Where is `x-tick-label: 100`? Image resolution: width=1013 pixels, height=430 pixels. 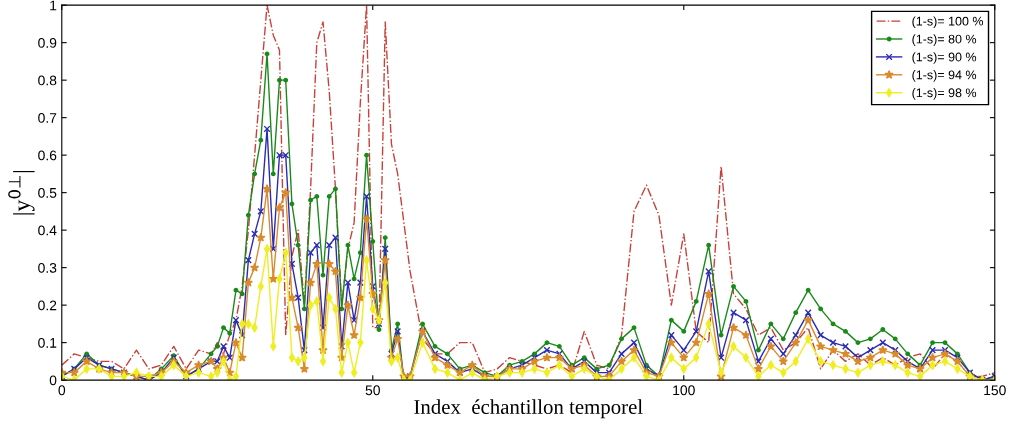
x-tick-label: 100 is located at coordinates (684, 390).